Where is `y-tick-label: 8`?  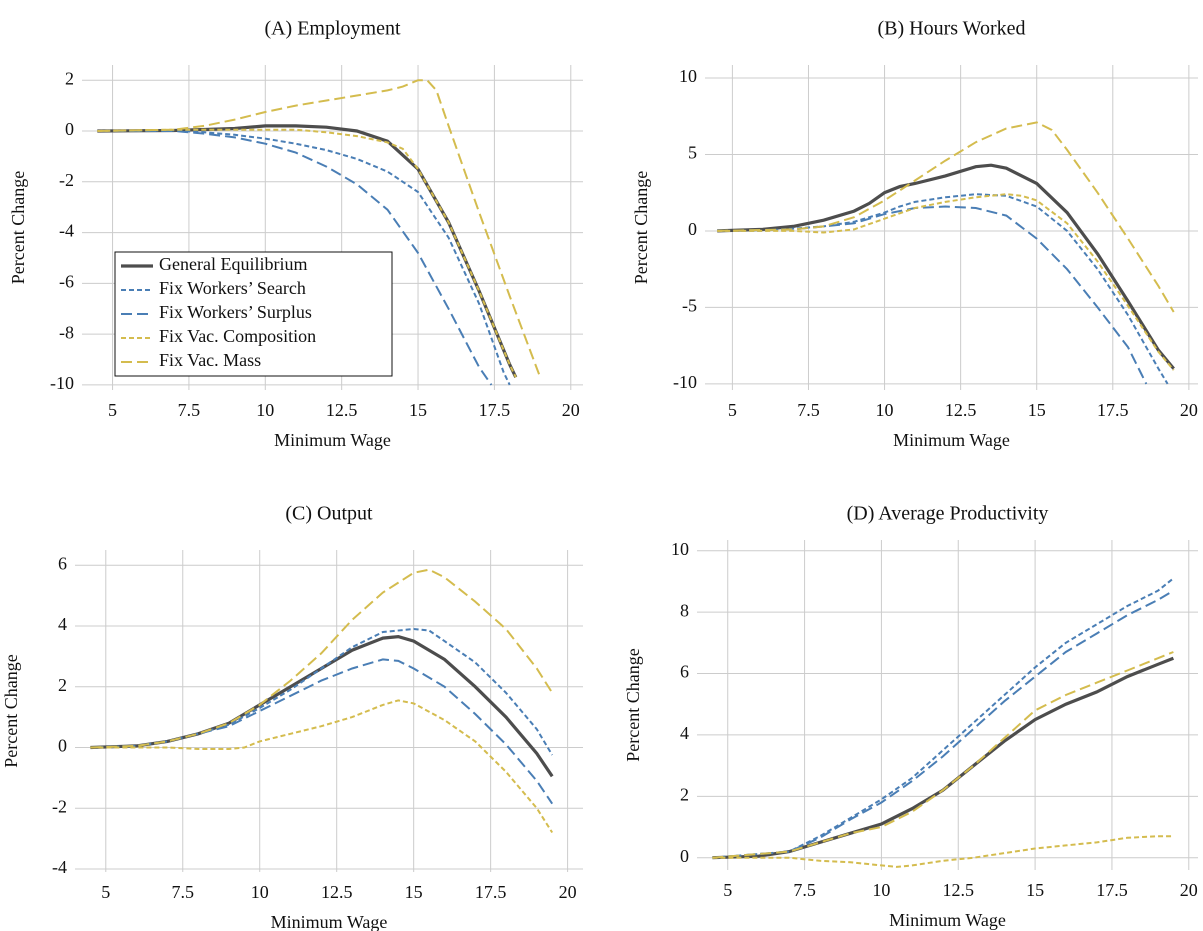 y-tick-label: 8 is located at coordinates (684, 610).